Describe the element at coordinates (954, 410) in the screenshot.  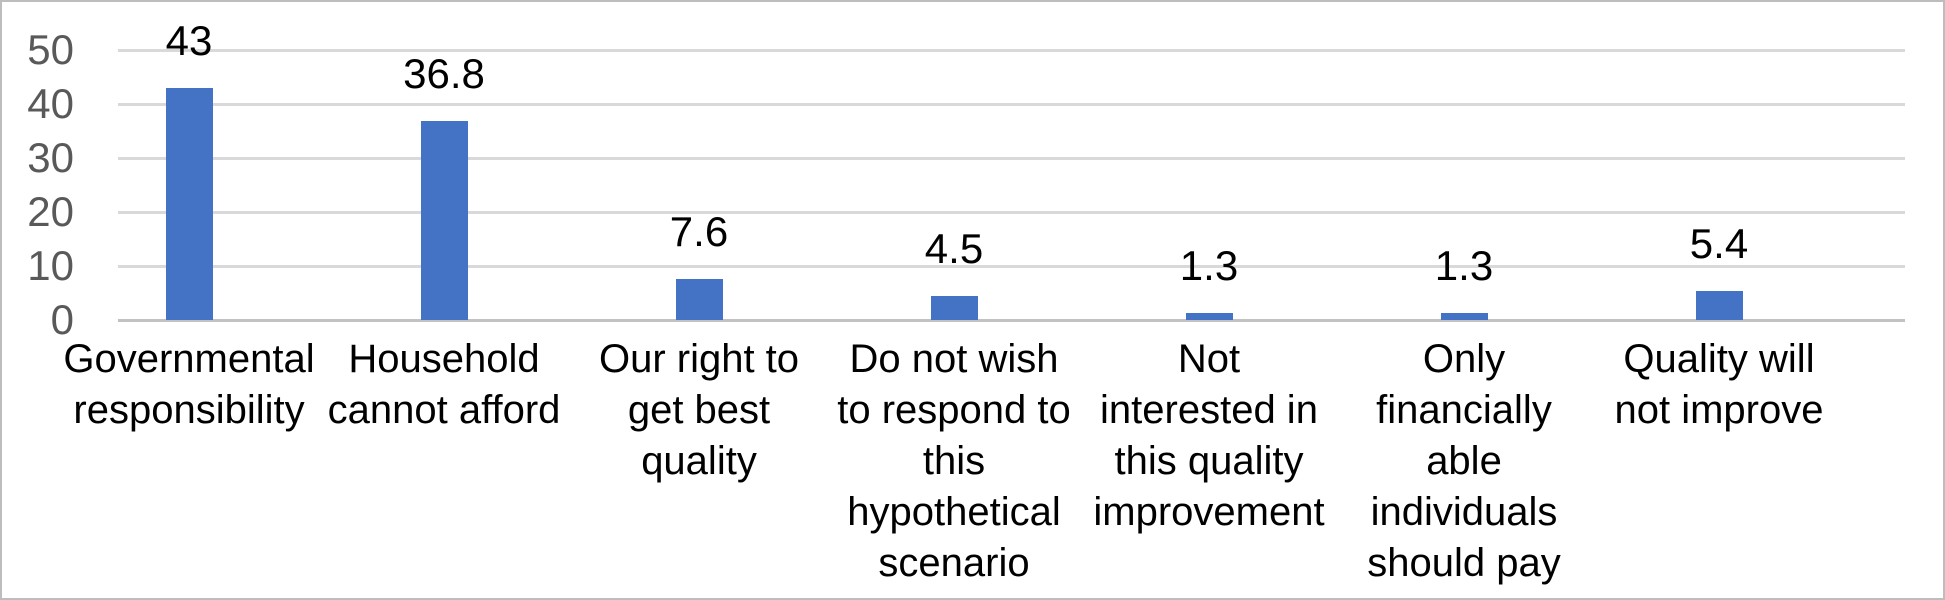
I see `category-label-line: to respond to` at that location.